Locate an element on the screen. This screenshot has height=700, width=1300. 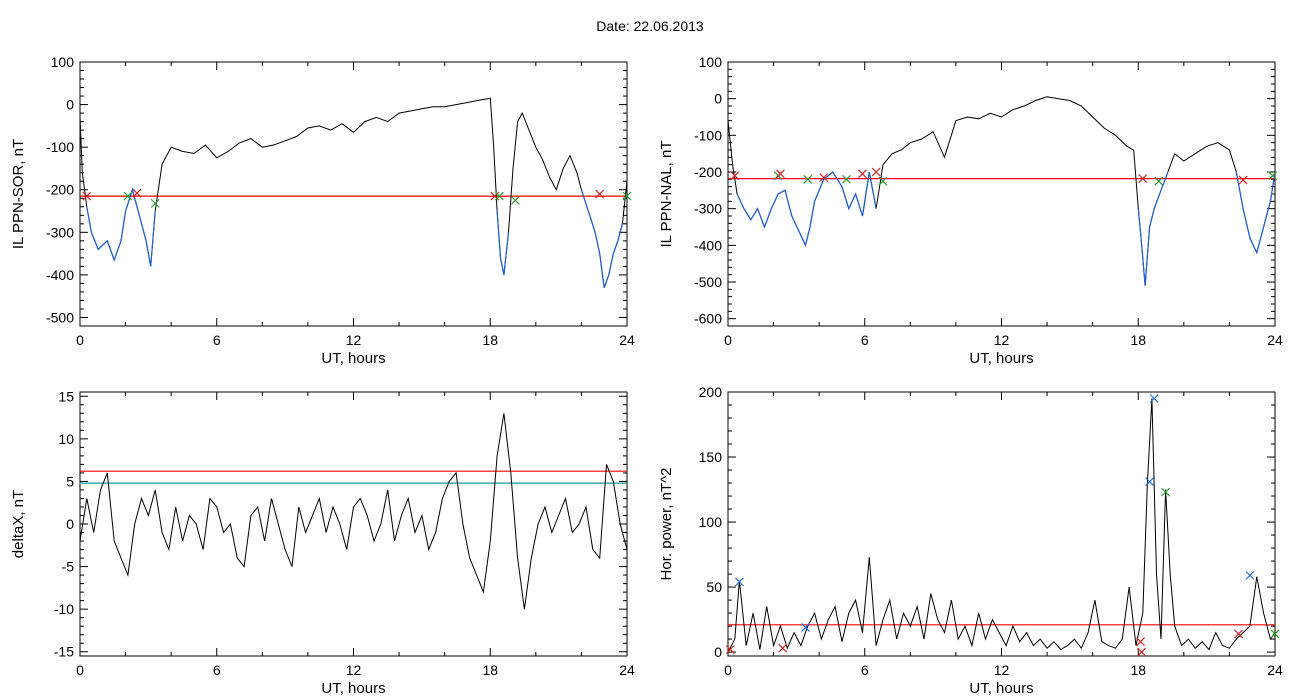
y-tick-label: 15 is located at coordinates (66, 396).